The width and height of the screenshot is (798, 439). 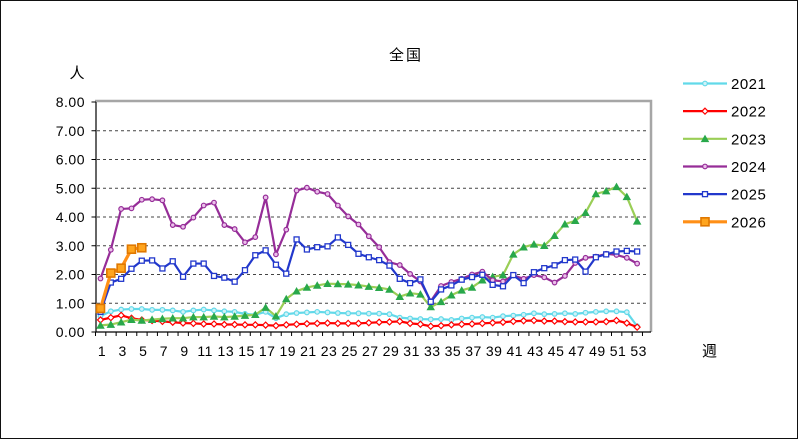 I want to click on y-tick-label: 3.00, so click(x=70, y=246).